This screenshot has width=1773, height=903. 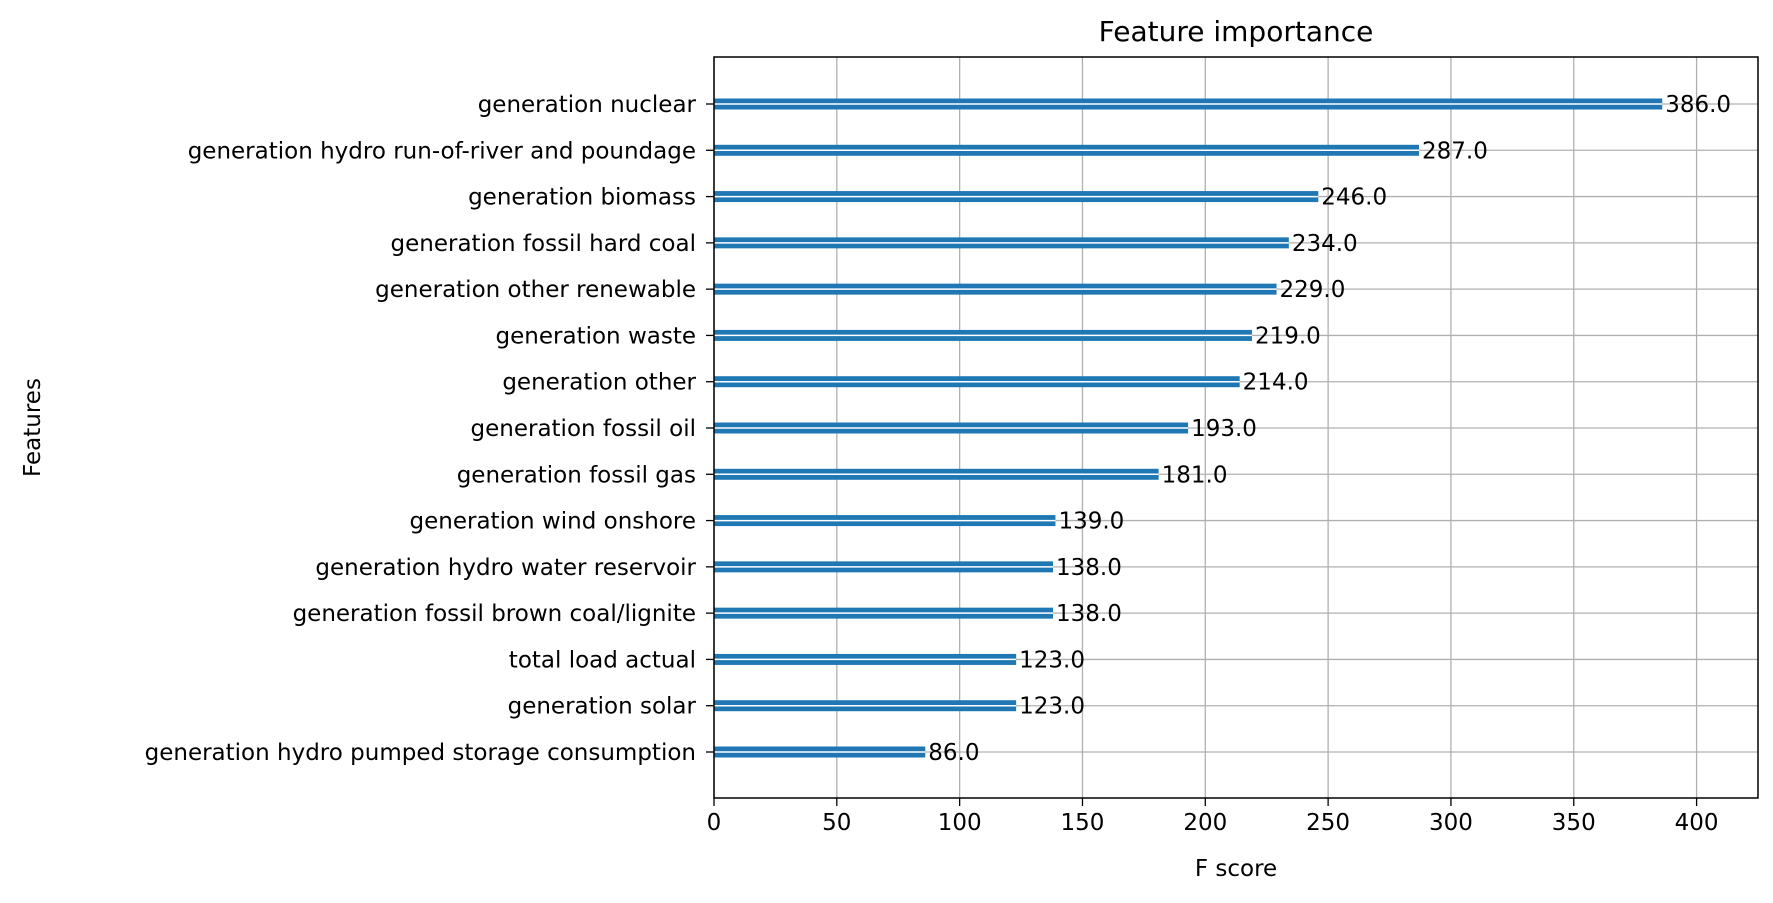 What do you see at coordinates (1328, 823) in the screenshot?
I see `x-tick-label: 250` at bounding box center [1328, 823].